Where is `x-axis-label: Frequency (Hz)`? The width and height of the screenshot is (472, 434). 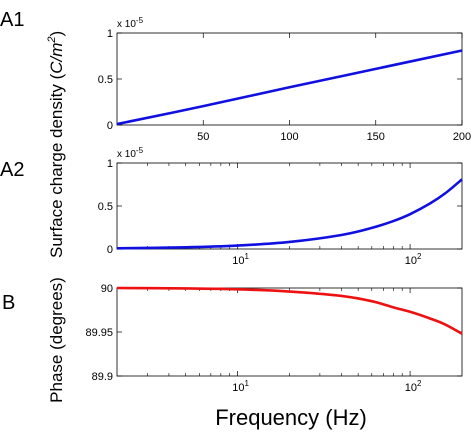 x-axis-label: Frequency (Hz) is located at coordinates (291, 417).